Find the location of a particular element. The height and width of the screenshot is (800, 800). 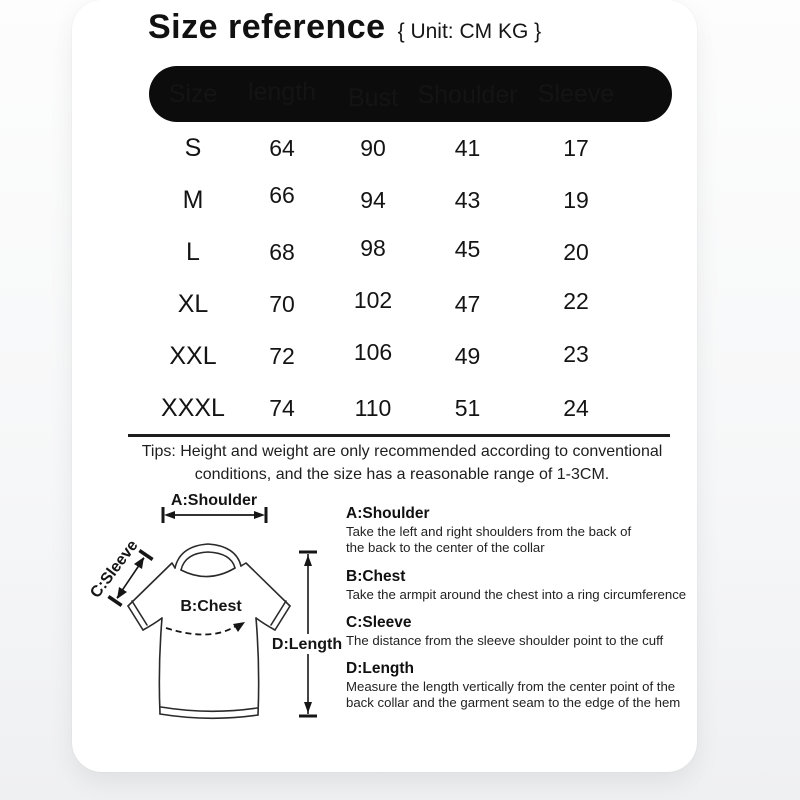

size-label: XXL is located at coordinates (193, 355).